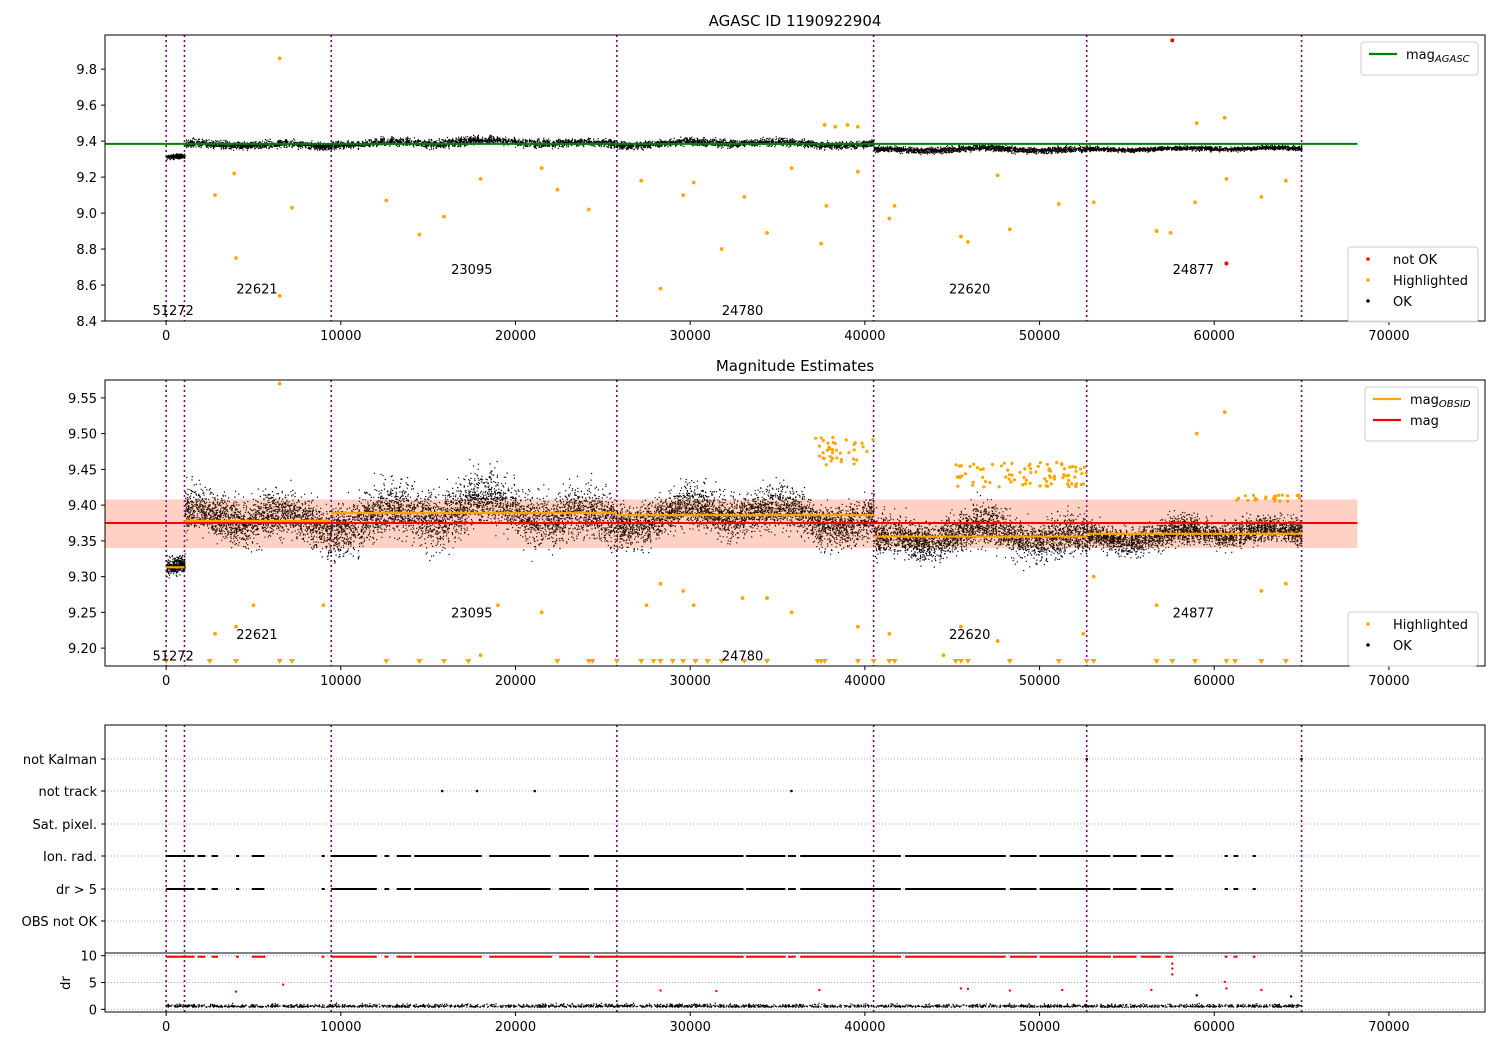  What do you see at coordinates (76, 890) in the screenshot?
I see `flag-row-label: dr > 5` at bounding box center [76, 890].